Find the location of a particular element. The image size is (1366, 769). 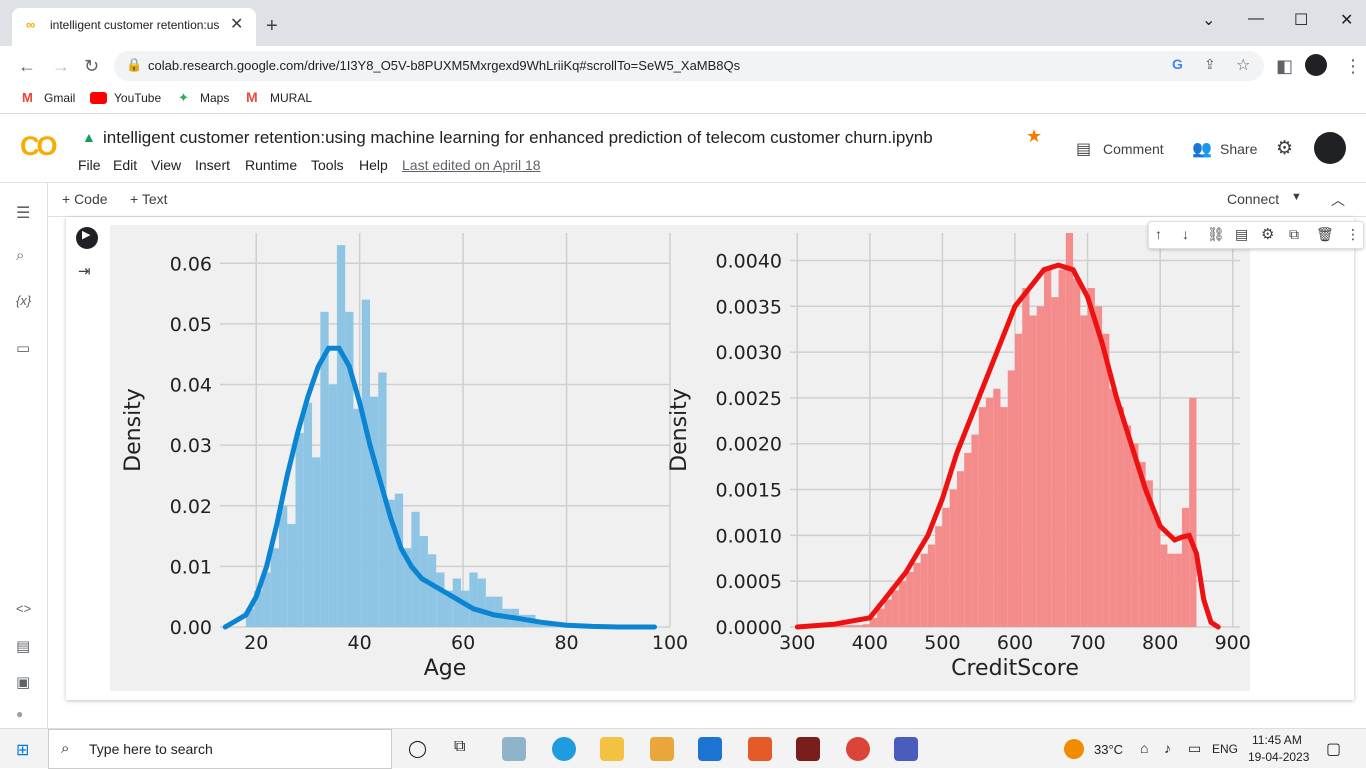

cell-settings-icon: ⚙ is located at coordinates (1268, 234).